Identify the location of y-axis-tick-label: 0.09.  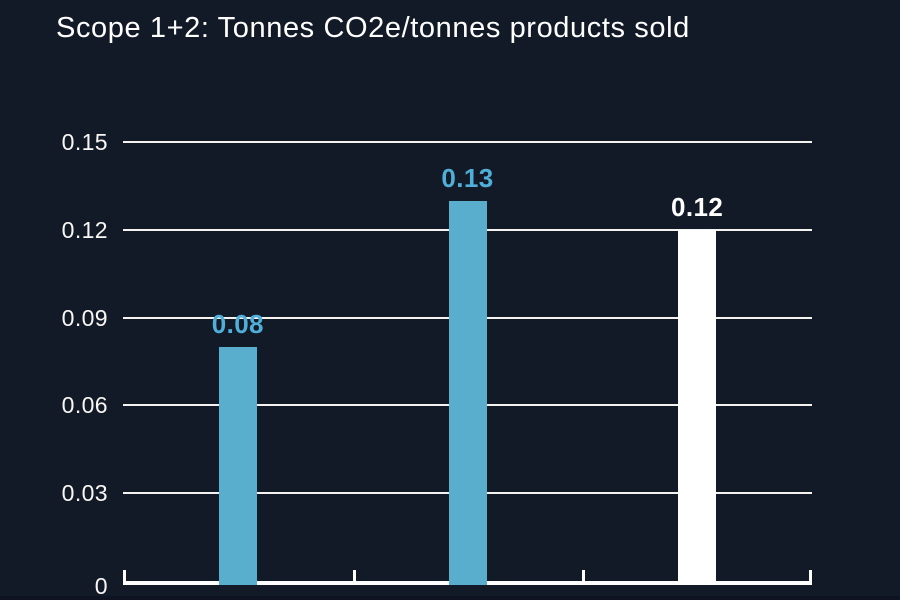
(84, 317).